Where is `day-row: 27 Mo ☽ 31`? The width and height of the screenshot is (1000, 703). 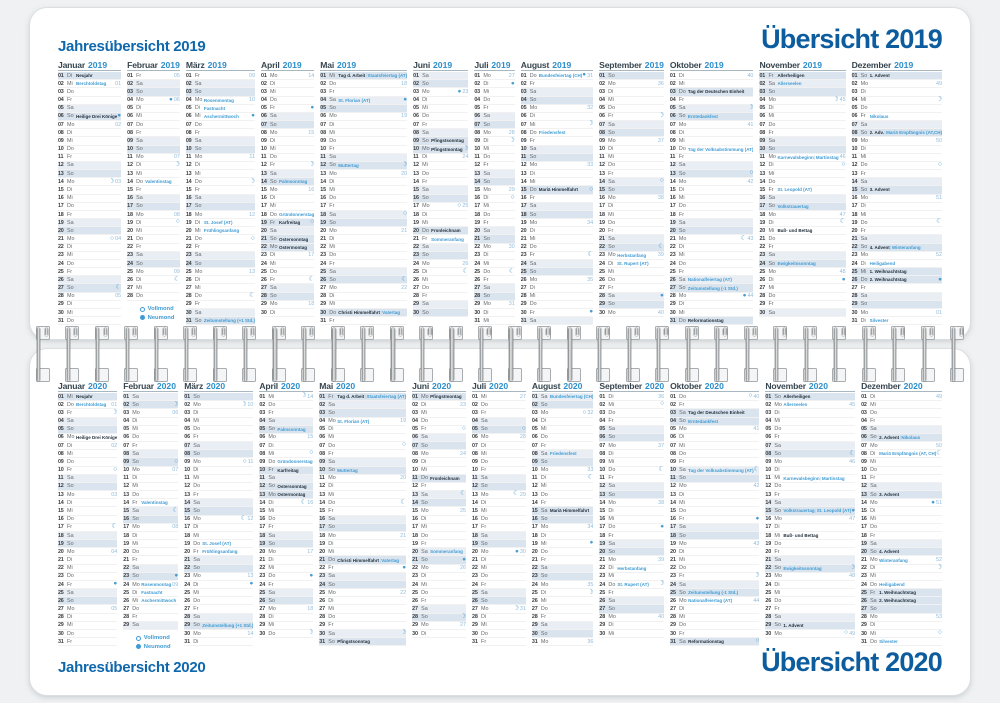 day-row: 27 Mo ☽ 31 is located at coordinates (499, 609).